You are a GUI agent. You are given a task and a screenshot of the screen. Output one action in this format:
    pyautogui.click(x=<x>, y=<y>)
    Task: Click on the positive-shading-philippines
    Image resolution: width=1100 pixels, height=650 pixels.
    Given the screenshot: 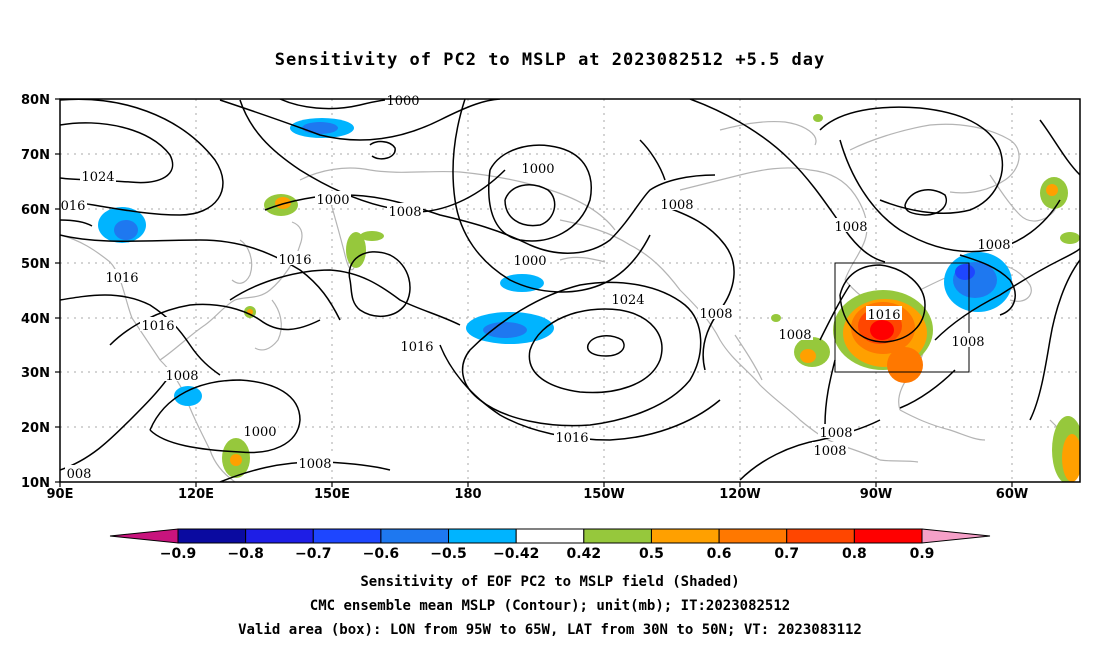 What is the action you would take?
    pyautogui.click(x=236, y=458)
    